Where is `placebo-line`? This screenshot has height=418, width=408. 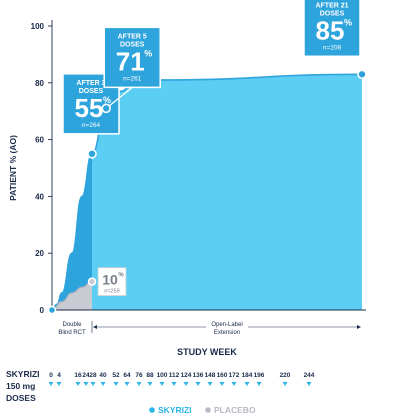
placebo-line is located at coordinates (72, 296).